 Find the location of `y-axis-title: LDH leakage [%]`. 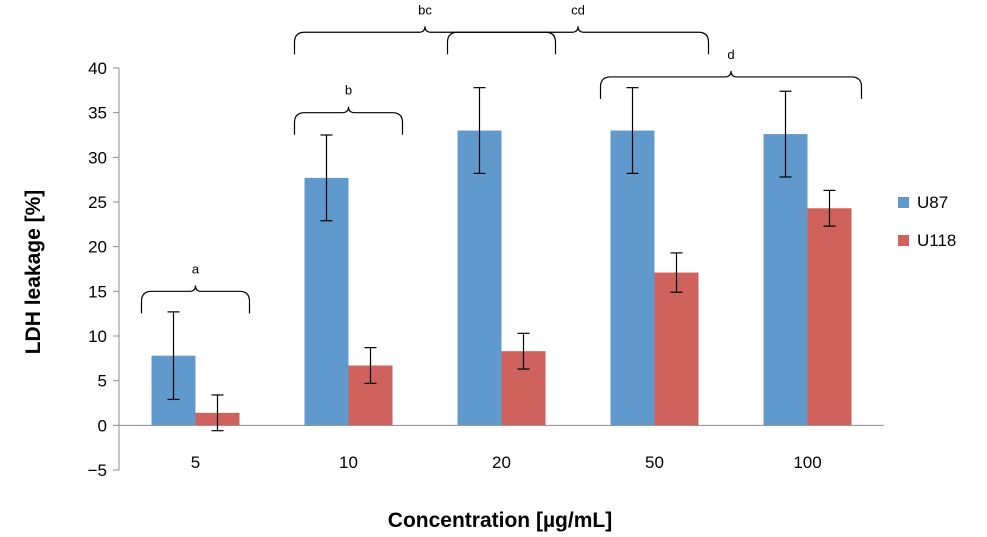

y-axis-title: LDH leakage [%] is located at coordinates (33, 272).